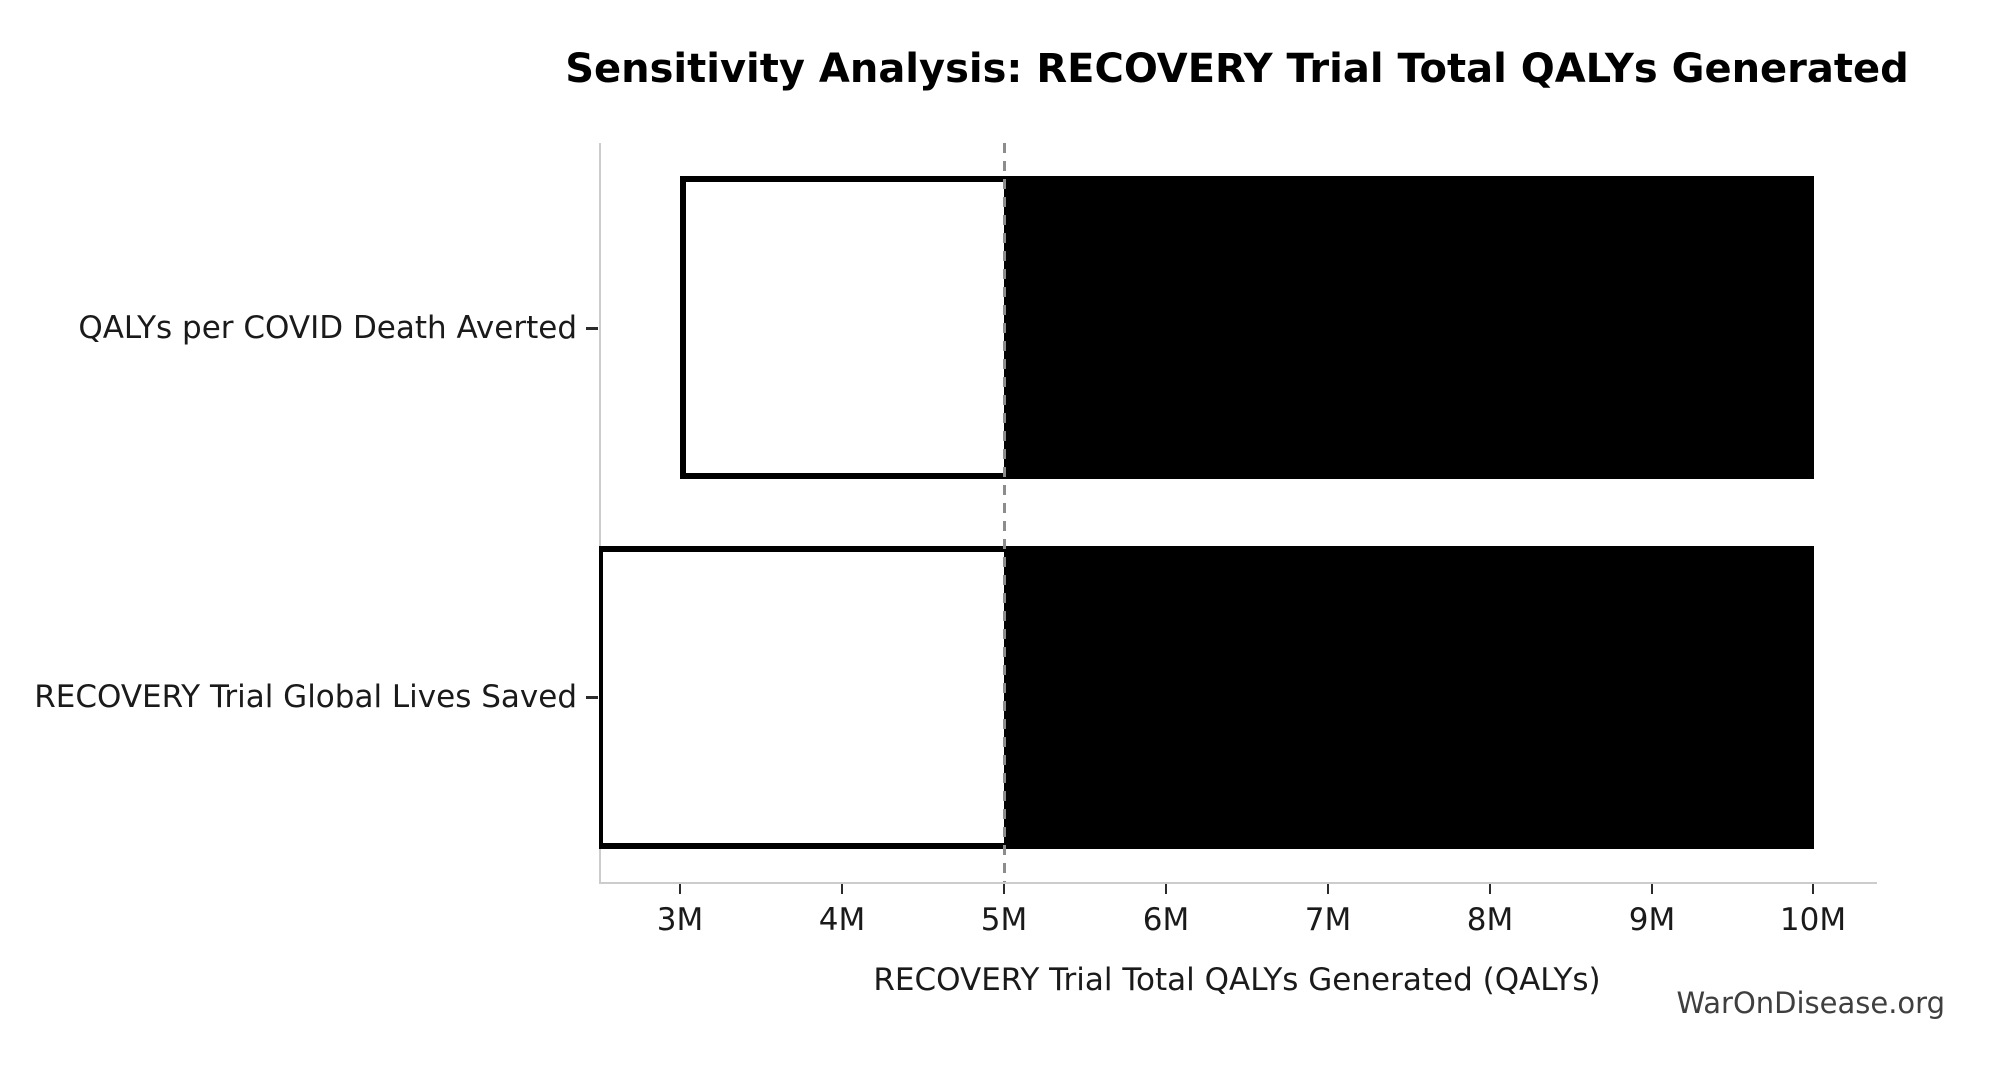 Image resolution: width=2011 pixels, height=1075 pixels. What do you see at coordinates (1328, 920) in the screenshot?
I see `x-tick-label: 7M` at bounding box center [1328, 920].